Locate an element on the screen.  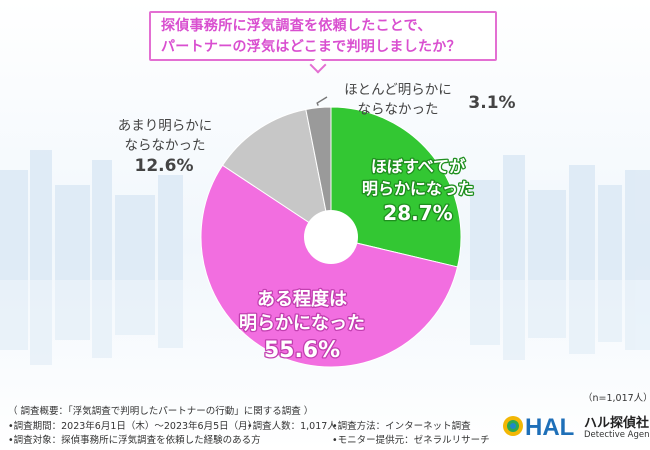
hal-logo-mark: HAL is located at coordinates (538, 427).